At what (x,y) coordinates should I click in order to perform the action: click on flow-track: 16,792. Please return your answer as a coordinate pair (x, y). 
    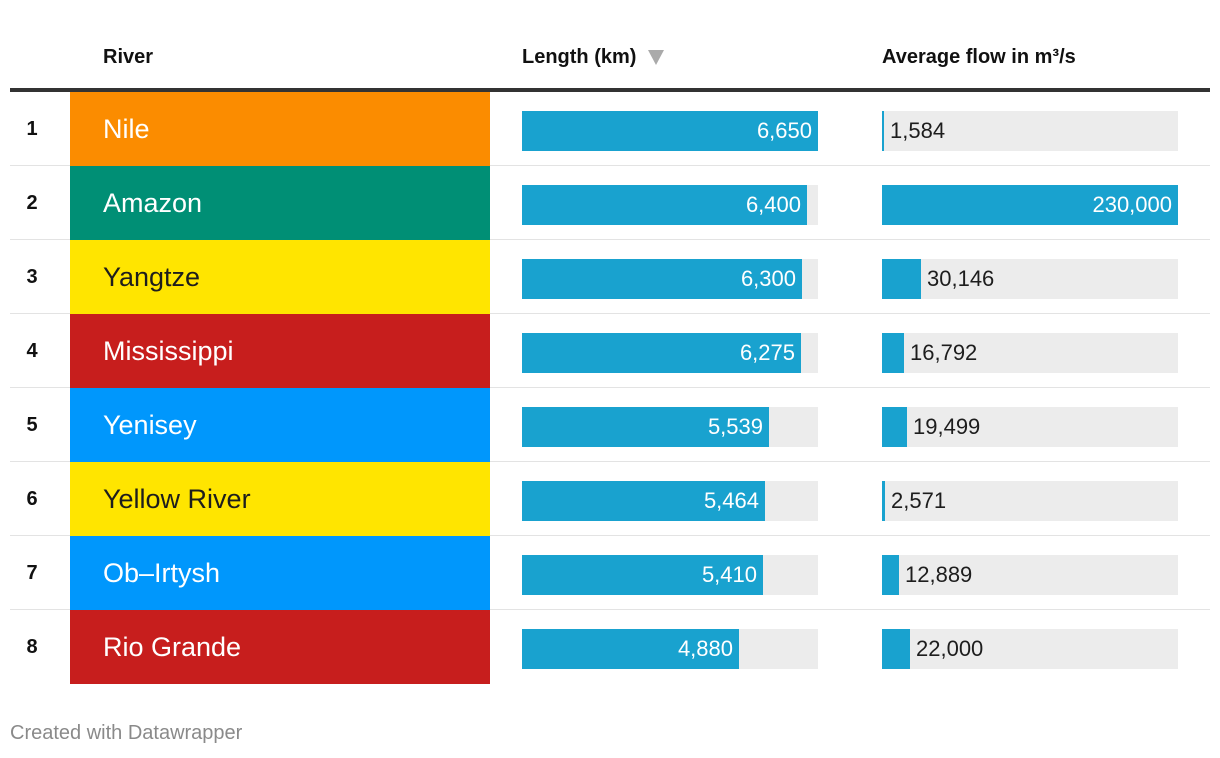
    Looking at the image, I should click on (1030, 353).